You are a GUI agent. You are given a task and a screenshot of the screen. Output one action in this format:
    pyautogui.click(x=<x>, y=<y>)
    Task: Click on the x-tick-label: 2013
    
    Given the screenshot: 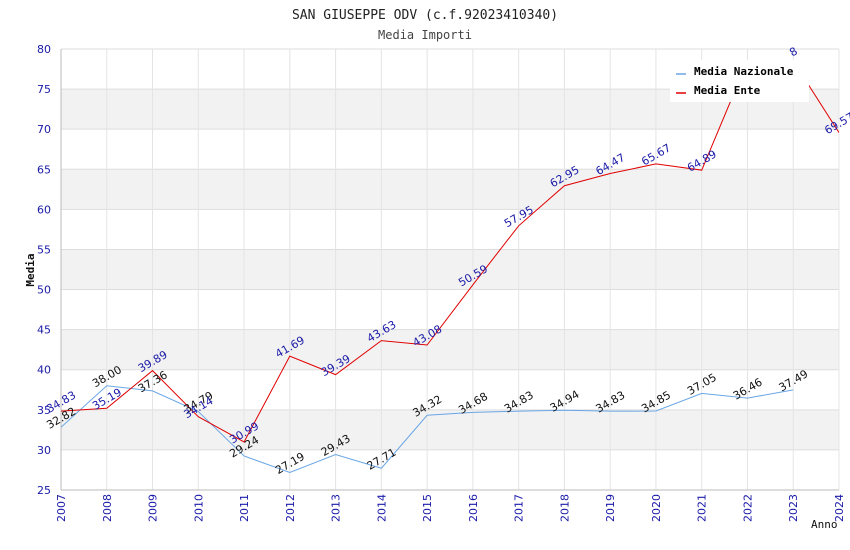 What is the action you would take?
    pyautogui.click(x=336, y=508)
    